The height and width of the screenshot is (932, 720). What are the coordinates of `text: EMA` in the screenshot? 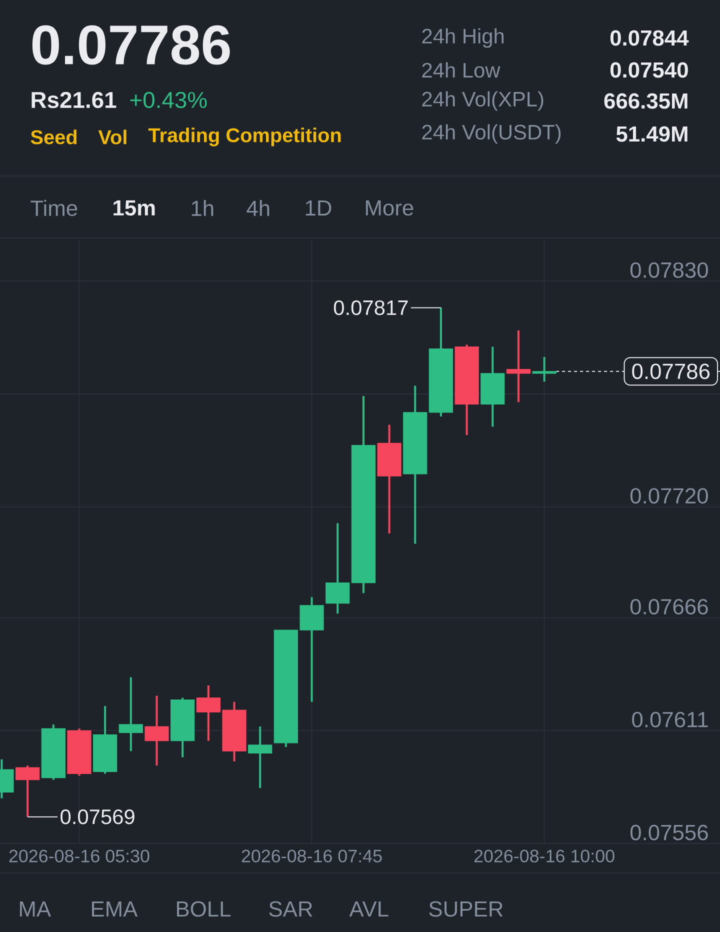 It's located at (115, 909).